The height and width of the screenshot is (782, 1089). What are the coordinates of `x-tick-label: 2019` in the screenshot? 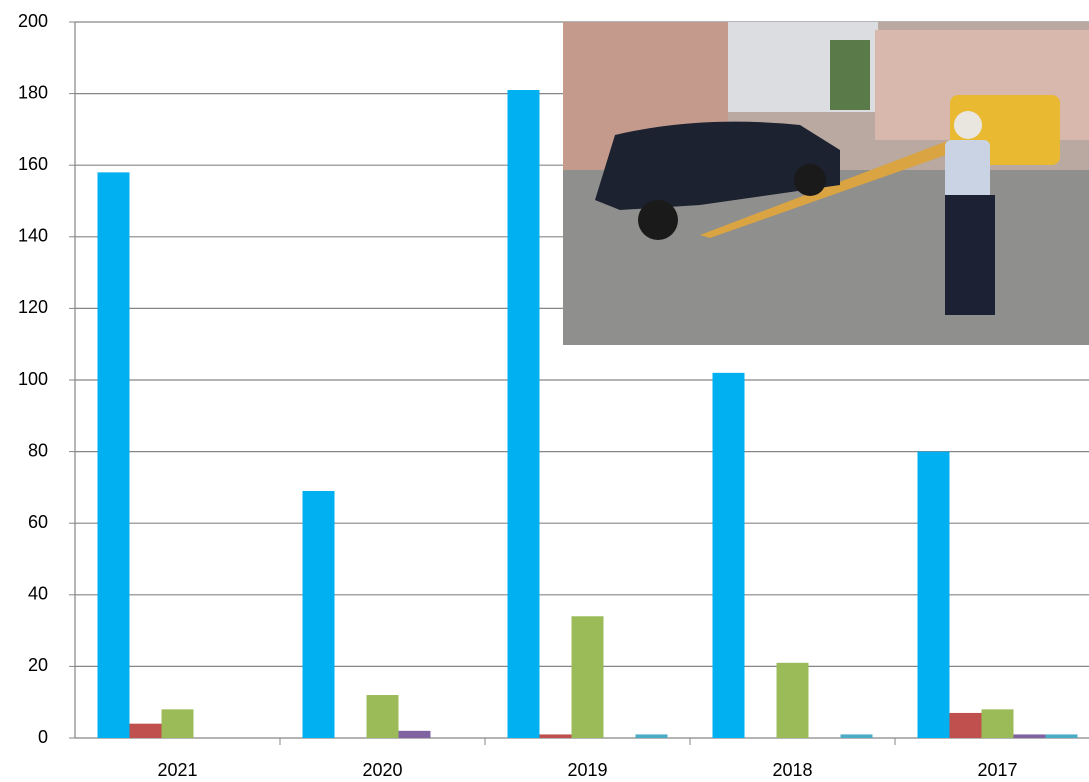 It's located at (587, 770).